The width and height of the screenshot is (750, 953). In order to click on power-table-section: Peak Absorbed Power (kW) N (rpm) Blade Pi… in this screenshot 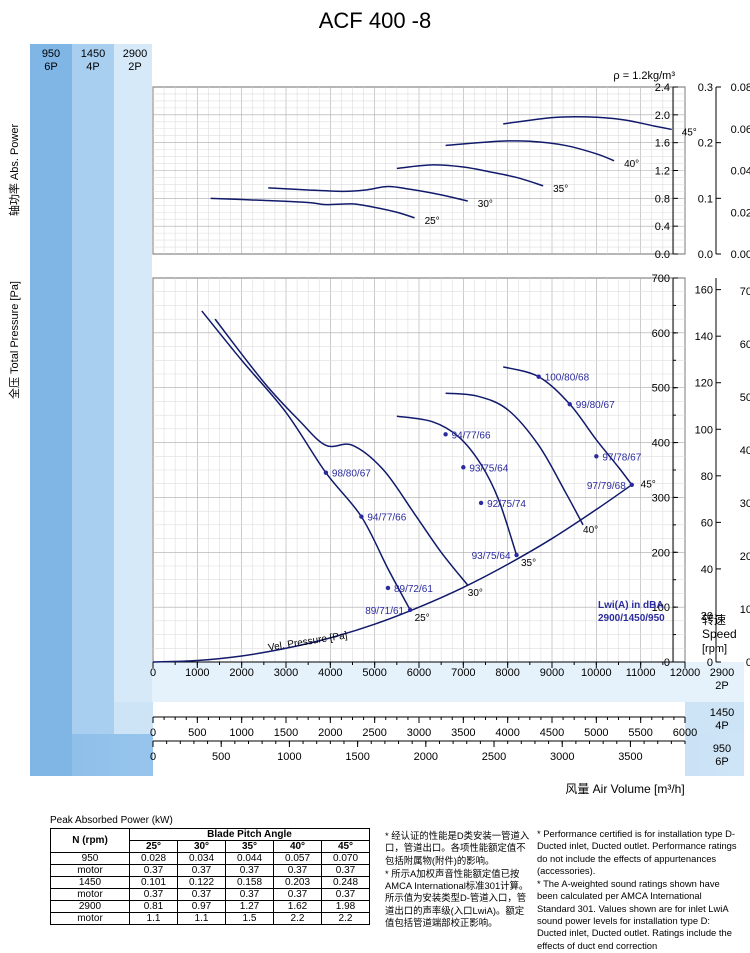, I will do `click(212, 870)`.